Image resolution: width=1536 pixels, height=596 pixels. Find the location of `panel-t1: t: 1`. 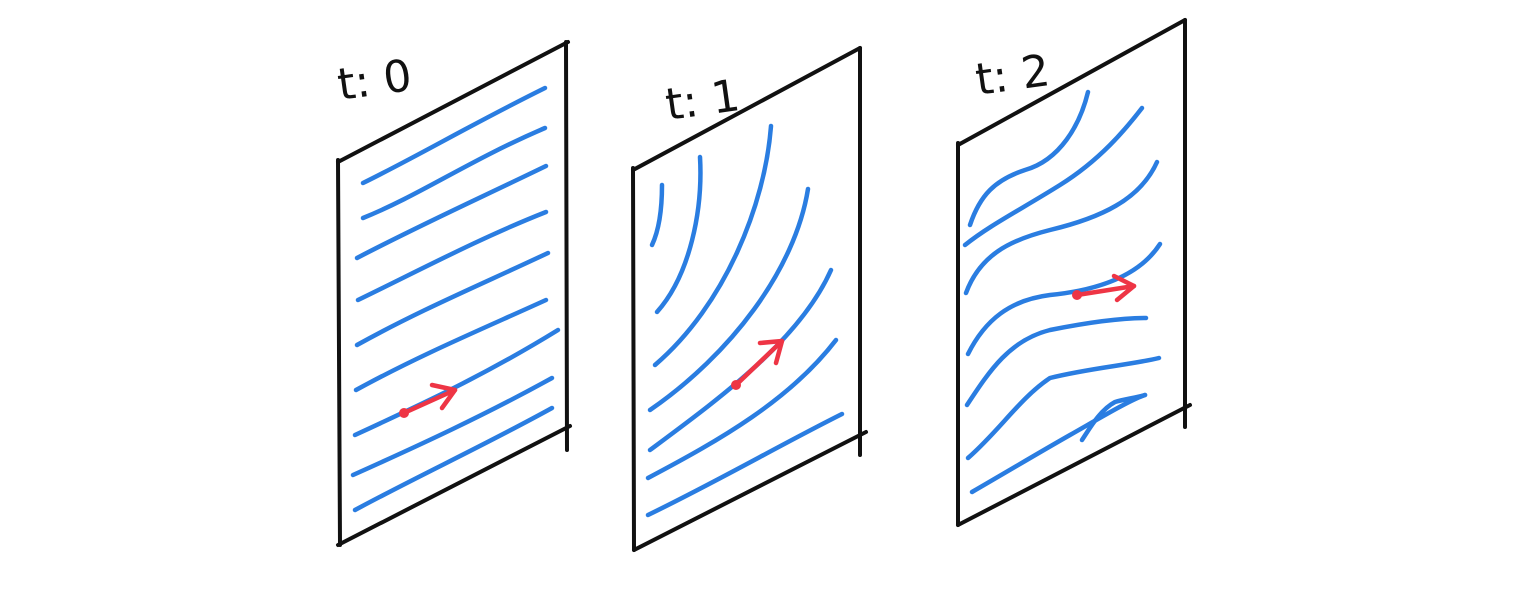

panel-t1: t: 1 is located at coordinates (749, 299).